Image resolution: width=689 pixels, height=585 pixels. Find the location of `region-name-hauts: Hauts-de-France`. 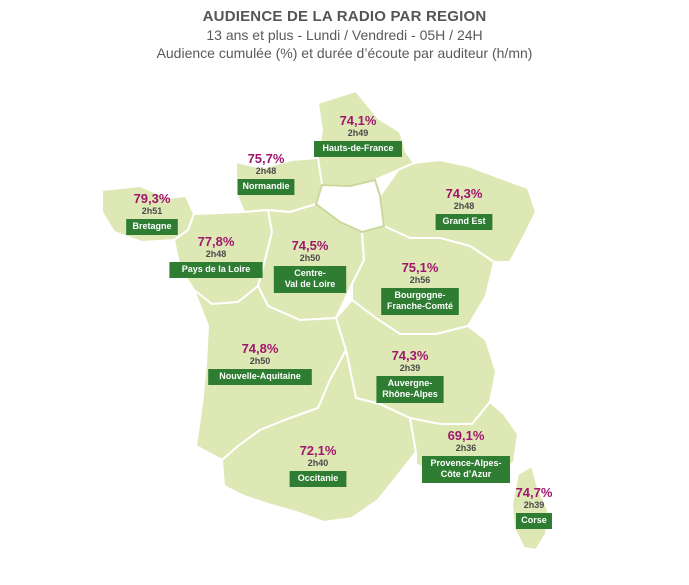

region-name-hauts: Hauts-de-France is located at coordinates (357, 148).